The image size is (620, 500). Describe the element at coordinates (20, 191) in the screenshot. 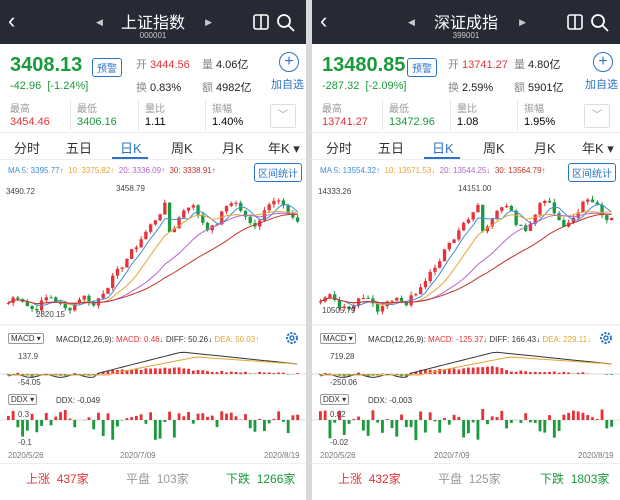

I see `chart-y-max: 3490.72` at that location.